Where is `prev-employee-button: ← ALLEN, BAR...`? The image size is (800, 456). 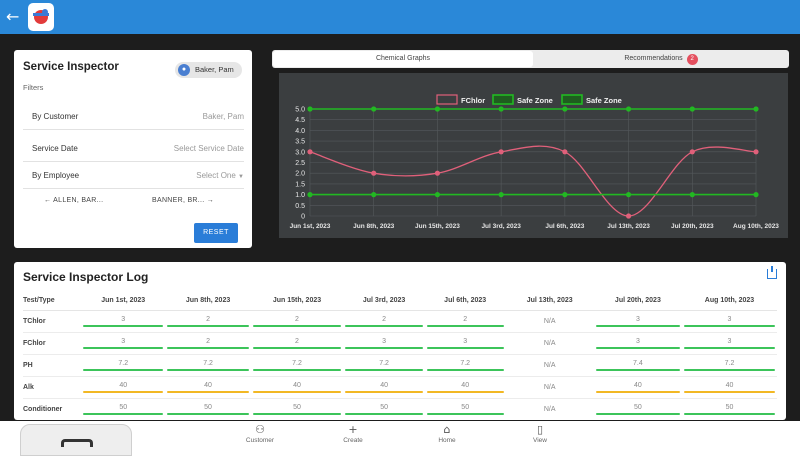 prev-employee-button: ← ALLEN, BAR... is located at coordinates (73, 200).